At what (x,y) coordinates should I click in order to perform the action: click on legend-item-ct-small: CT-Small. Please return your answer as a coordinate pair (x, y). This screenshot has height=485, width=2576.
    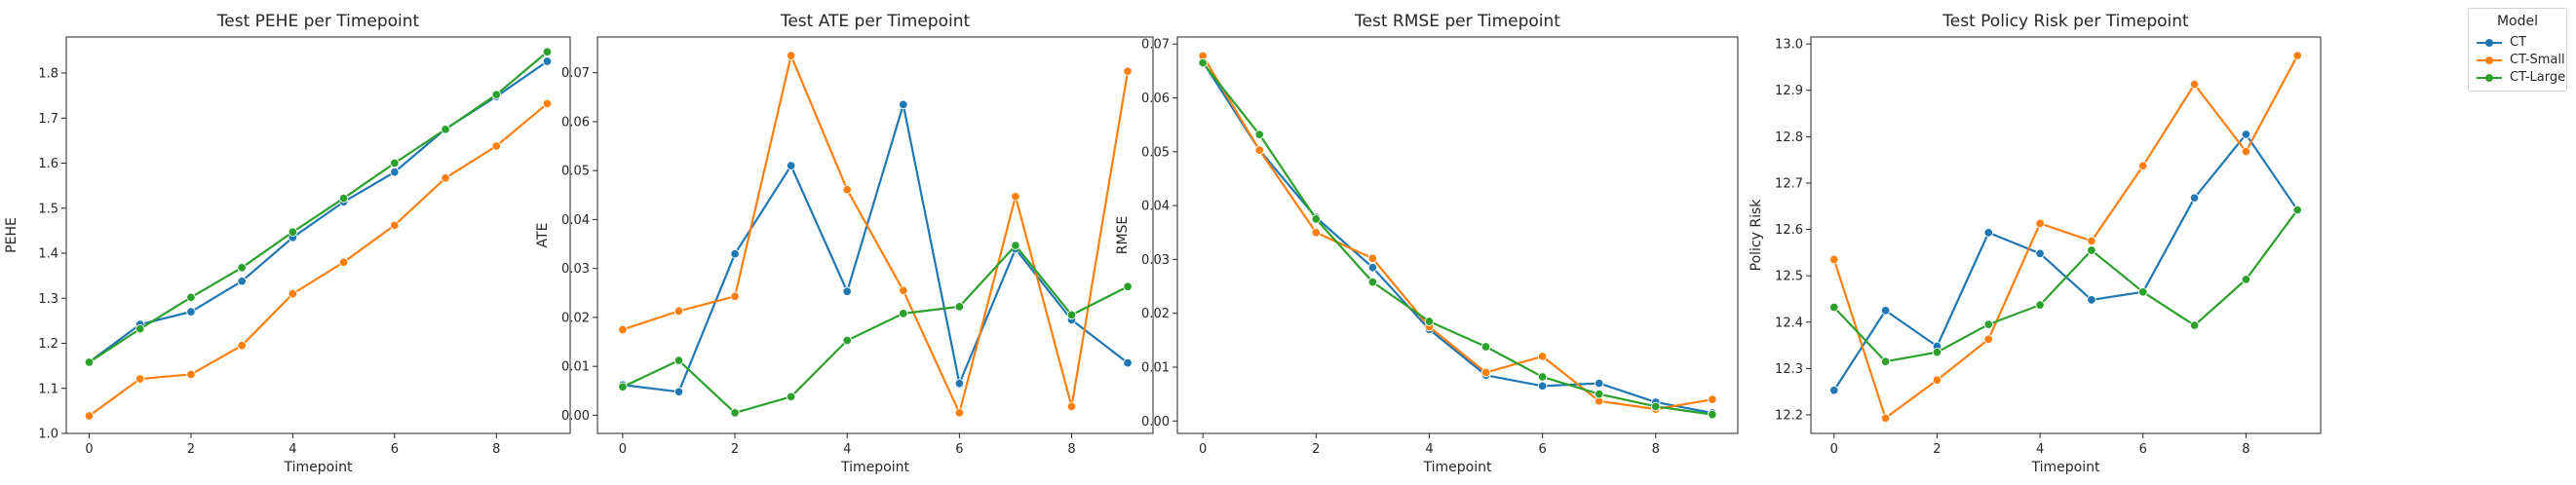
    Looking at the image, I should click on (2521, 60).